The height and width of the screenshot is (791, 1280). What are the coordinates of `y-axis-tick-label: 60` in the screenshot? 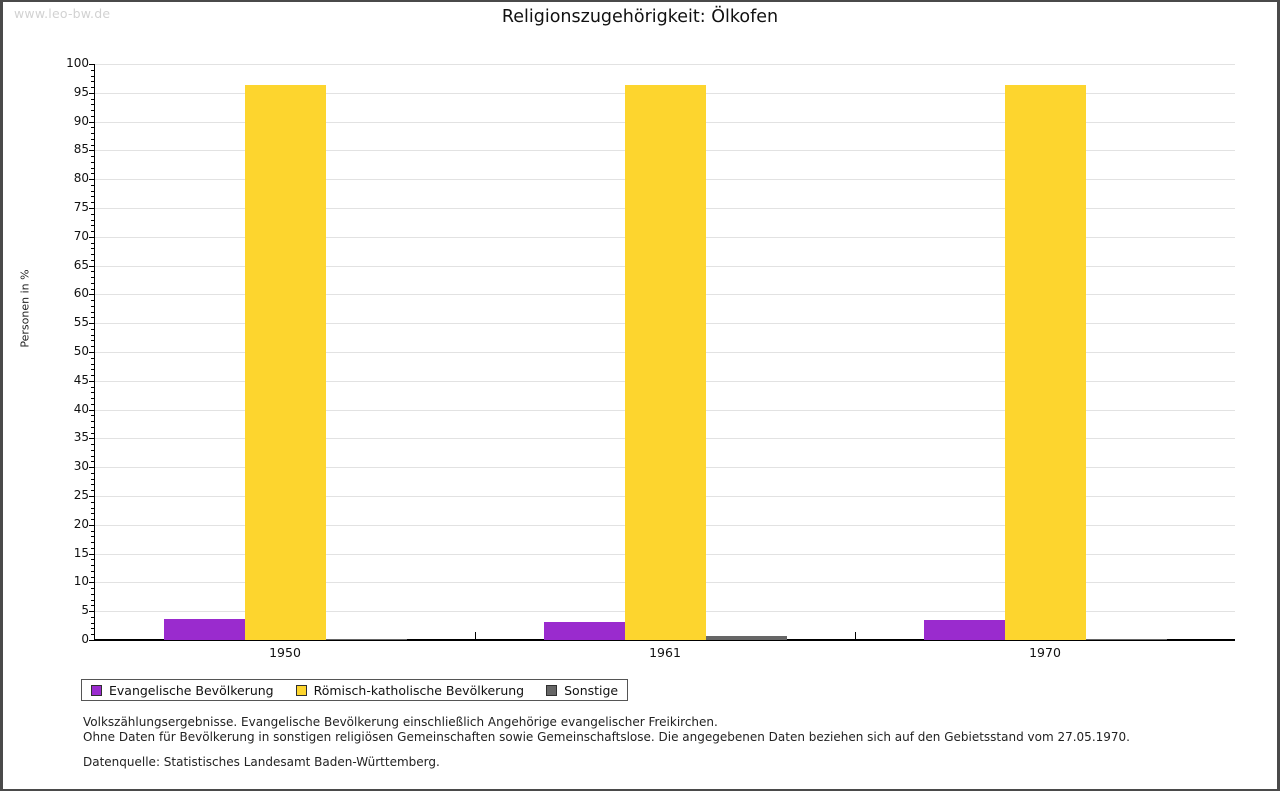 It's located at (81, 293).